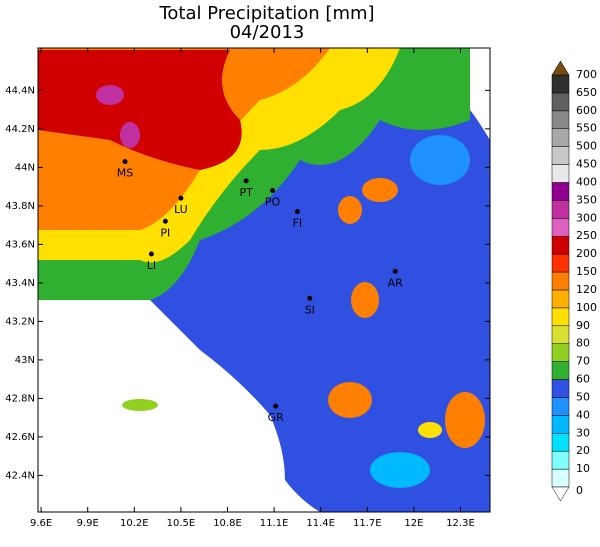 The image size is (600, 547). I want to click on y-tick-label: 44N, so click(25, 167).